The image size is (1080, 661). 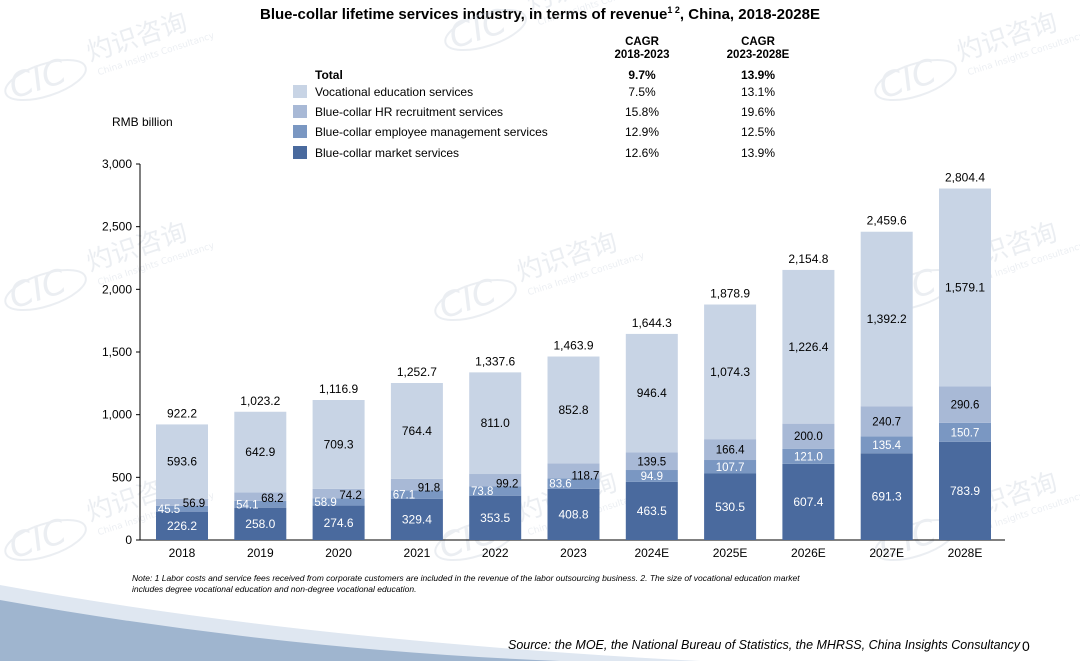 What do you see at coordinates (886, 446) in the screenshot?
I see `management-services-label: 135.4` at bounding box center [886, 446].